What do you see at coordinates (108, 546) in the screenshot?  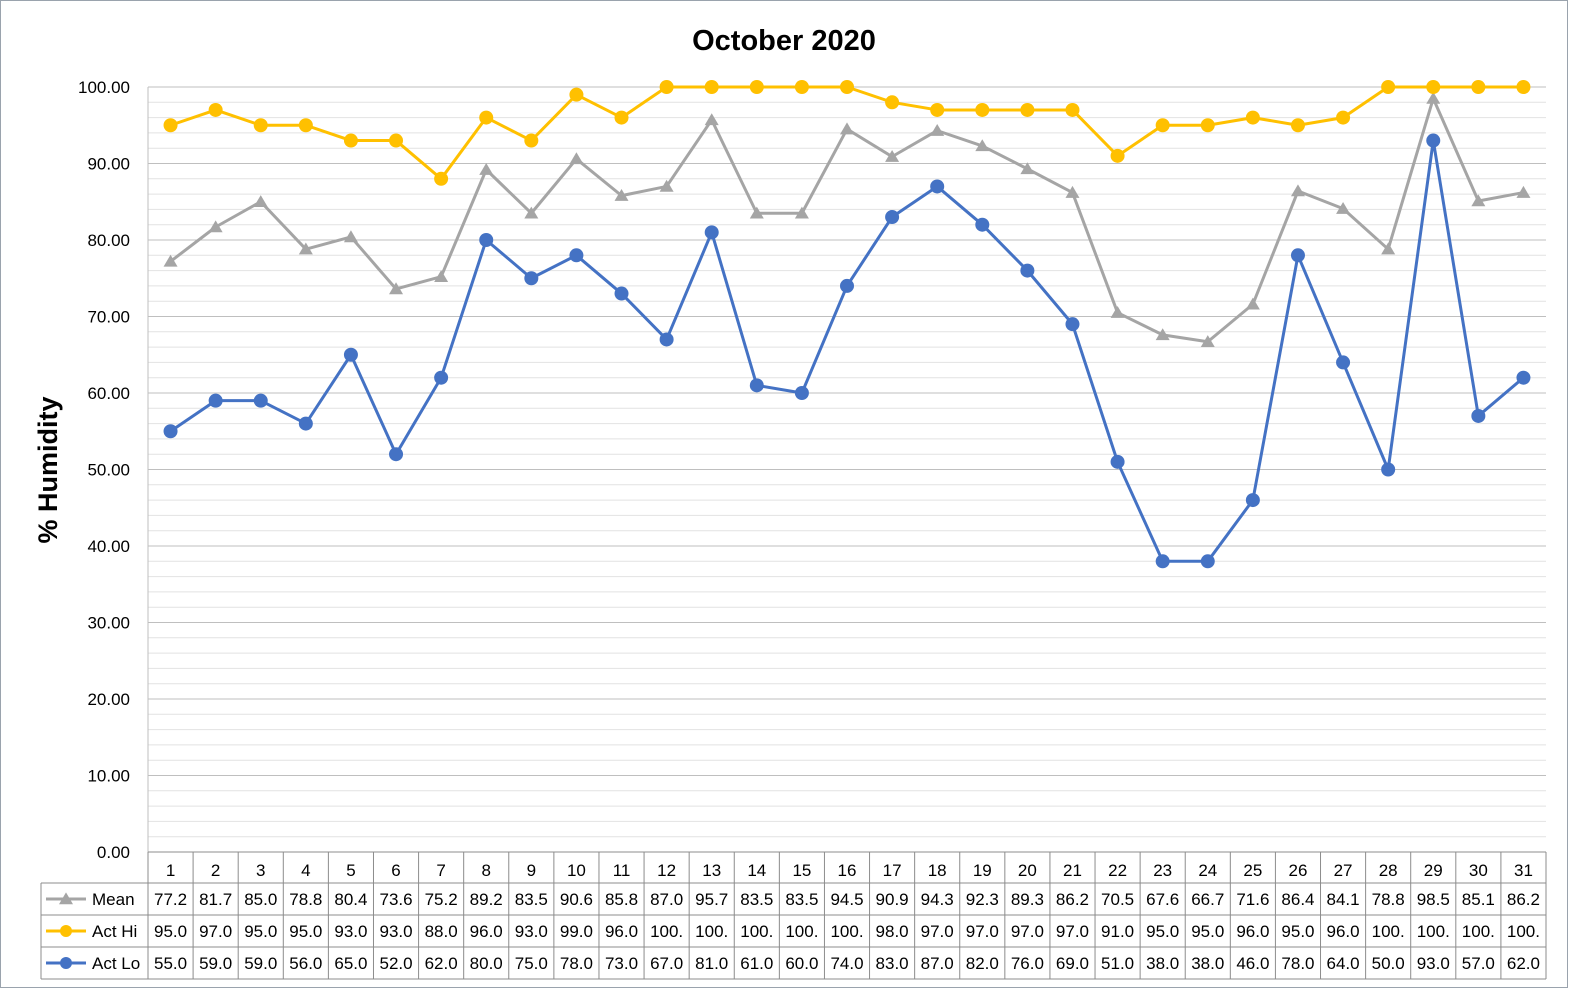 I see `y-tick-label: 40.00` at bounding box center [108, 546].